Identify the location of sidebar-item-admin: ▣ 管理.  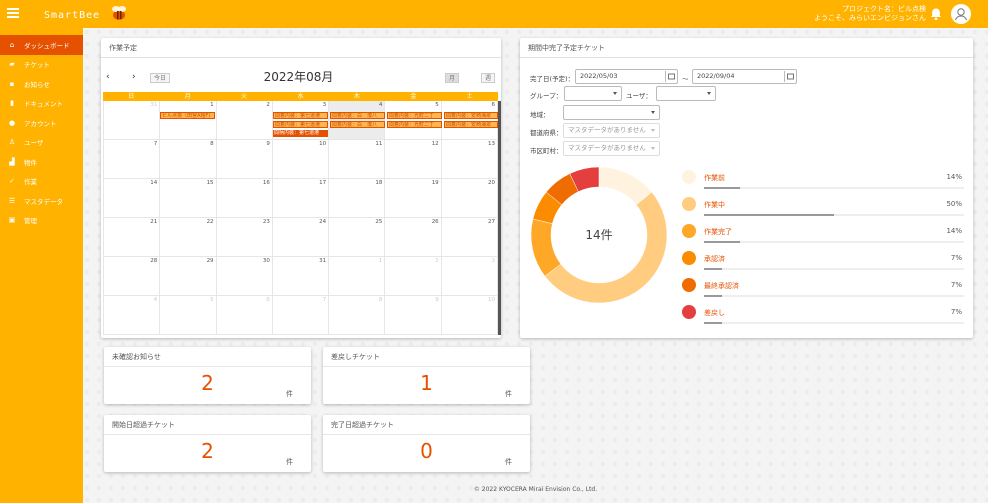
(41, 221).